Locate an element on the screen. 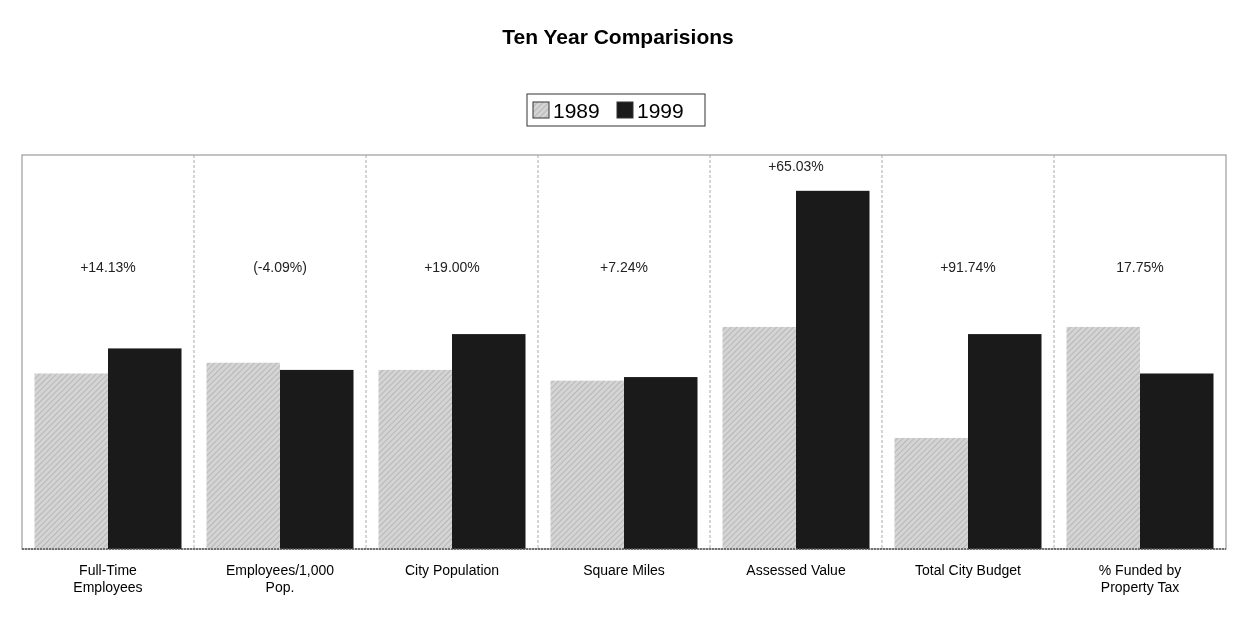 Image resolution: width=1236 pixels, height=625 pixels. annotation: (-4.09%) is located at coordinates (280, 267).